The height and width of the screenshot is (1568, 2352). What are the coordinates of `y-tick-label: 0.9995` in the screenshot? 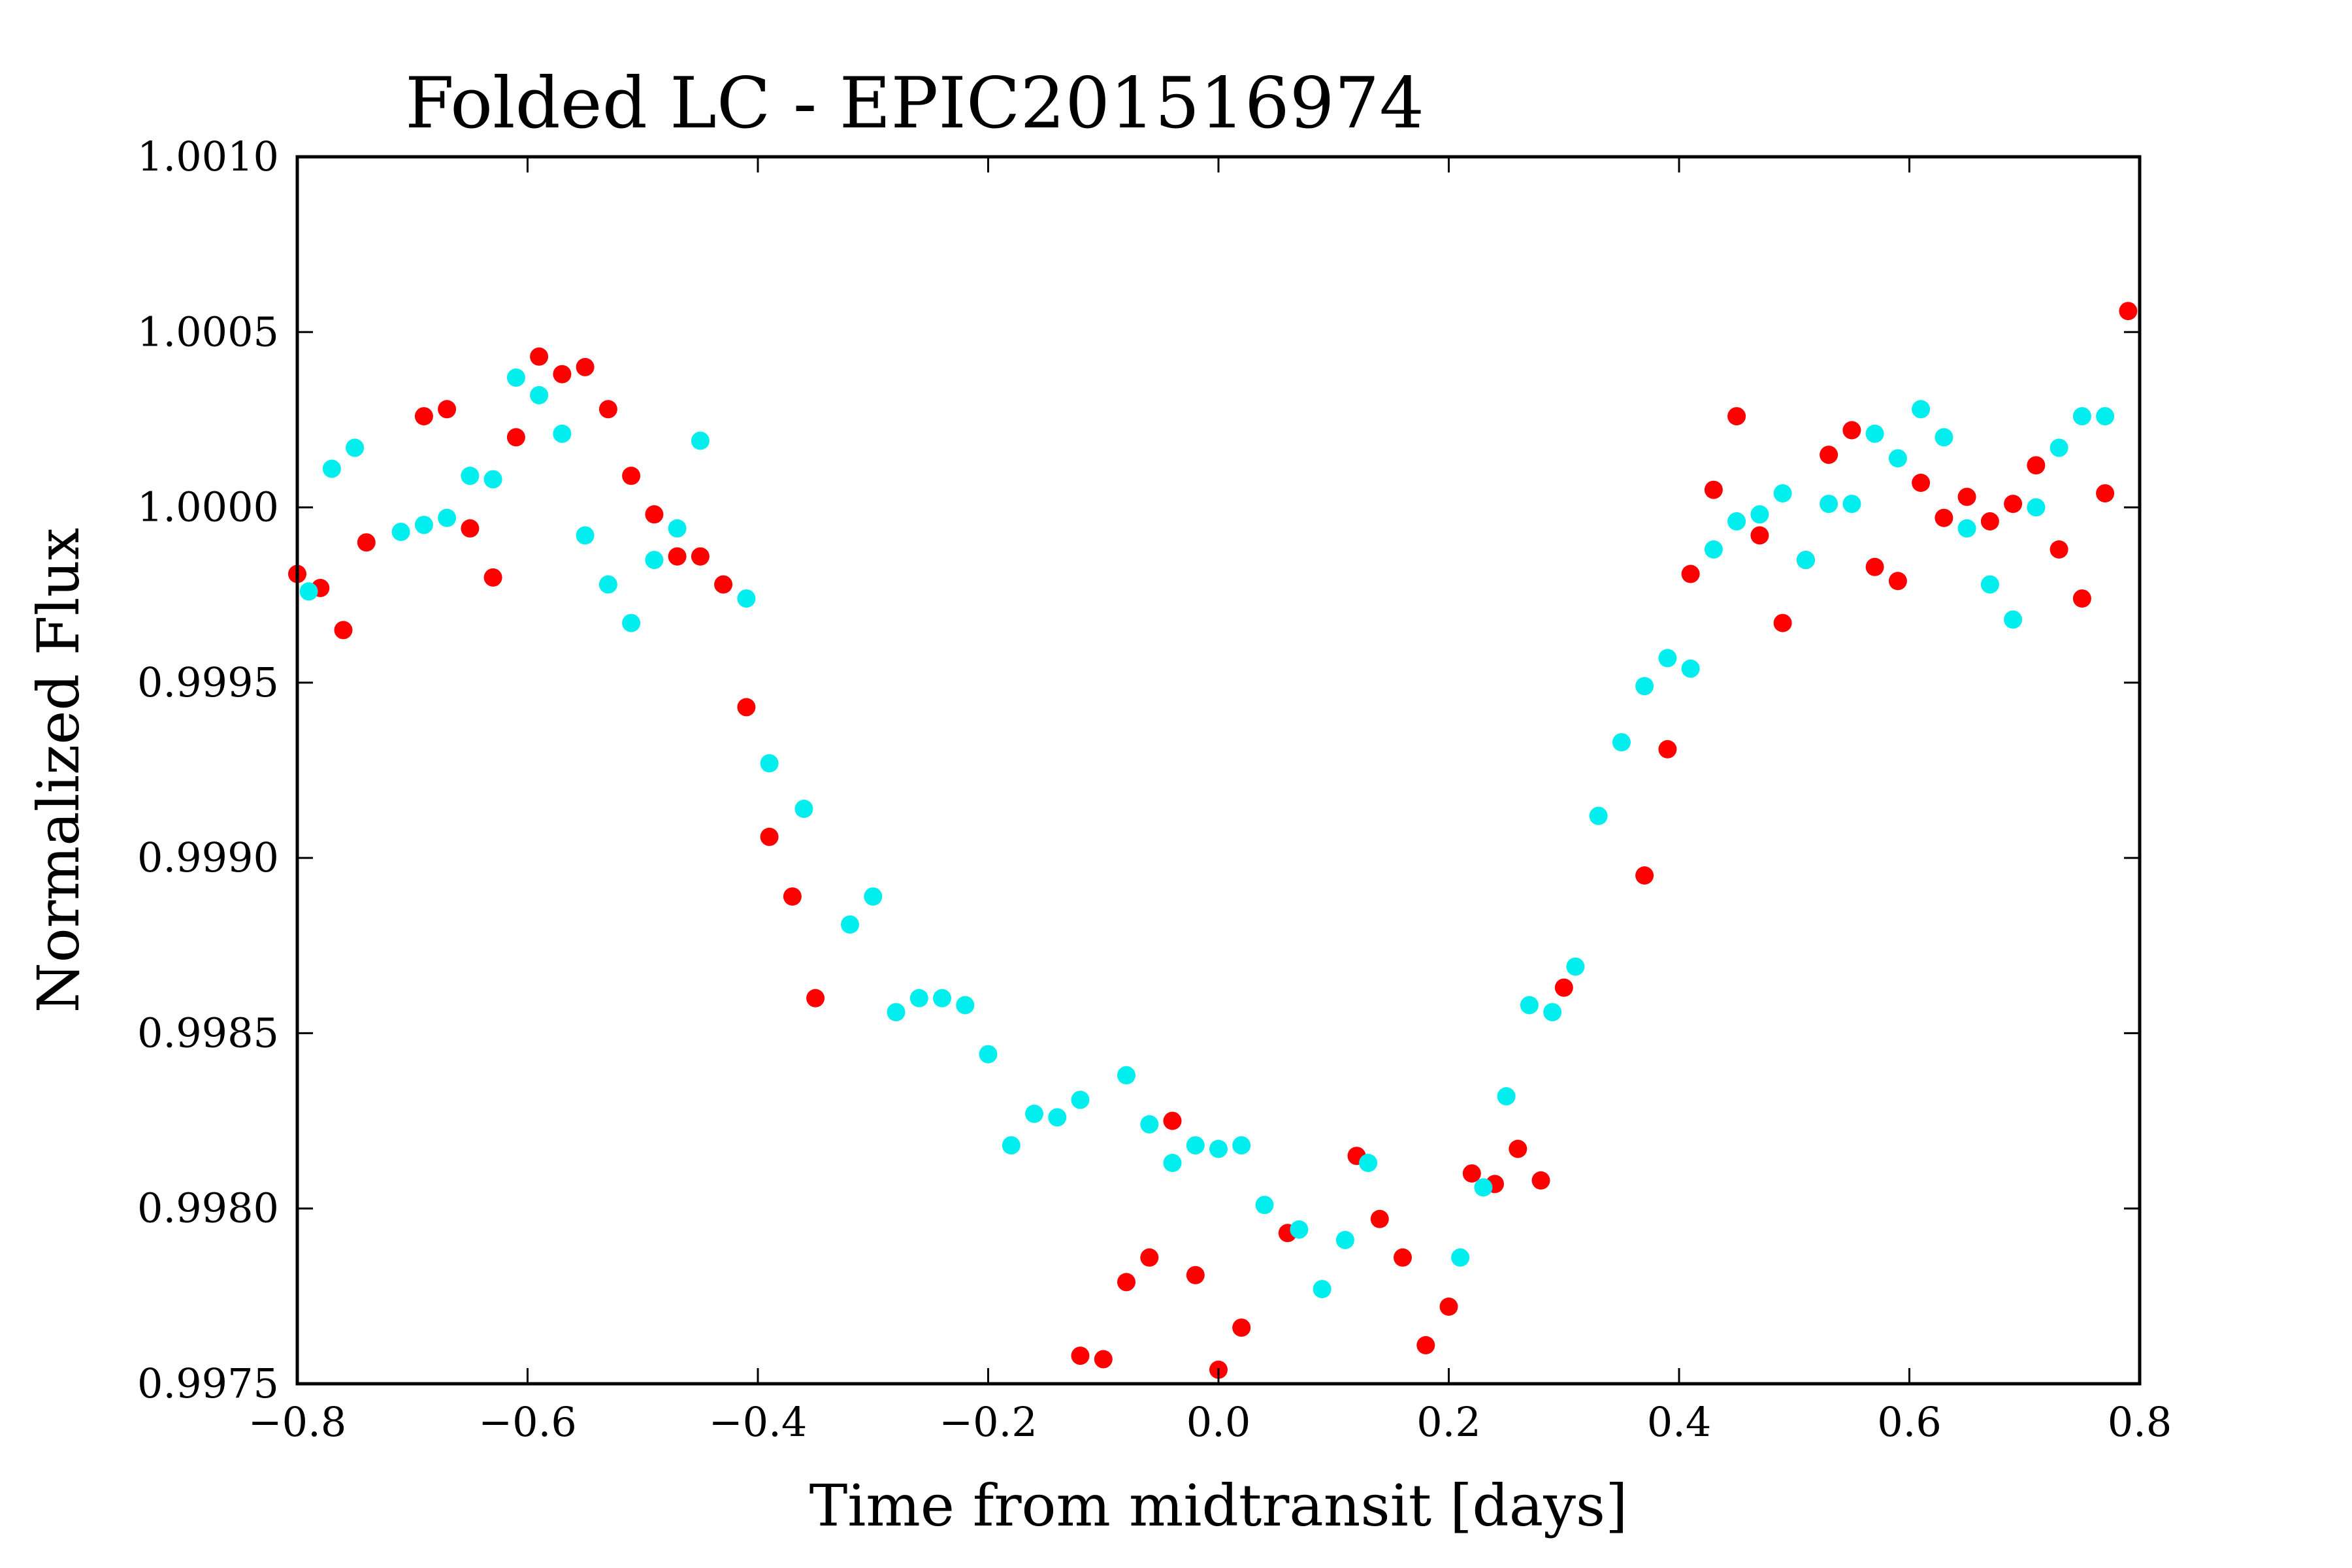 It's located at (208, 682).